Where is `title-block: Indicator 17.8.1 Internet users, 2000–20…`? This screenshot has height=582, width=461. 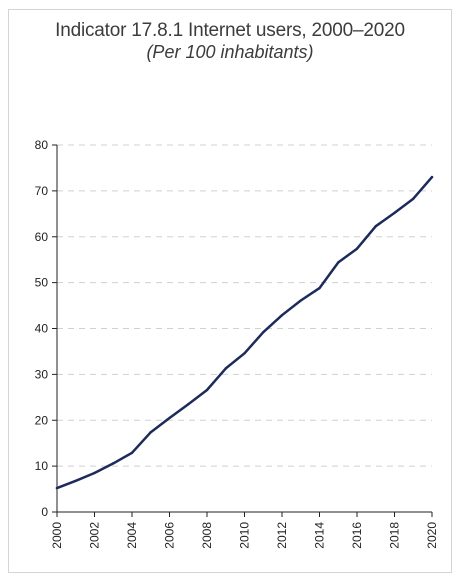
title-block: Indicator 17.8.1 Internet users, 2000–20… is located at coordinates (230, 41).